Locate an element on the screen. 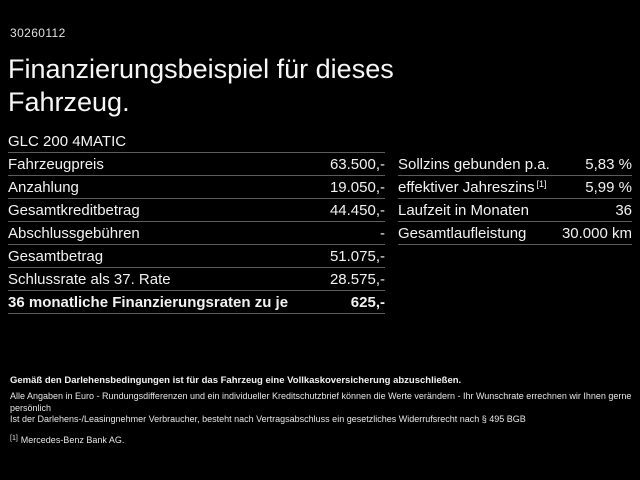  row-value: 19.050,- is located at coordinates (357, 187).